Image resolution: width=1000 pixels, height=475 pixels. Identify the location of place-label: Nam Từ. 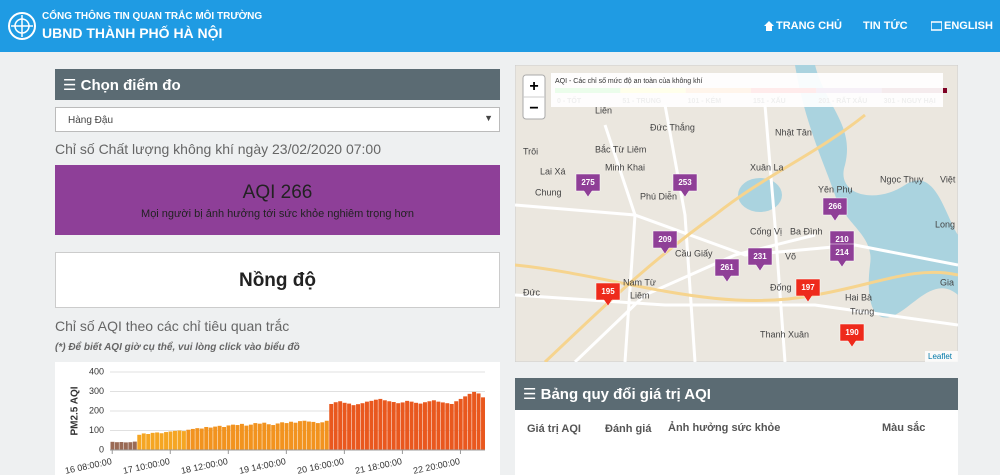
(639, 282).